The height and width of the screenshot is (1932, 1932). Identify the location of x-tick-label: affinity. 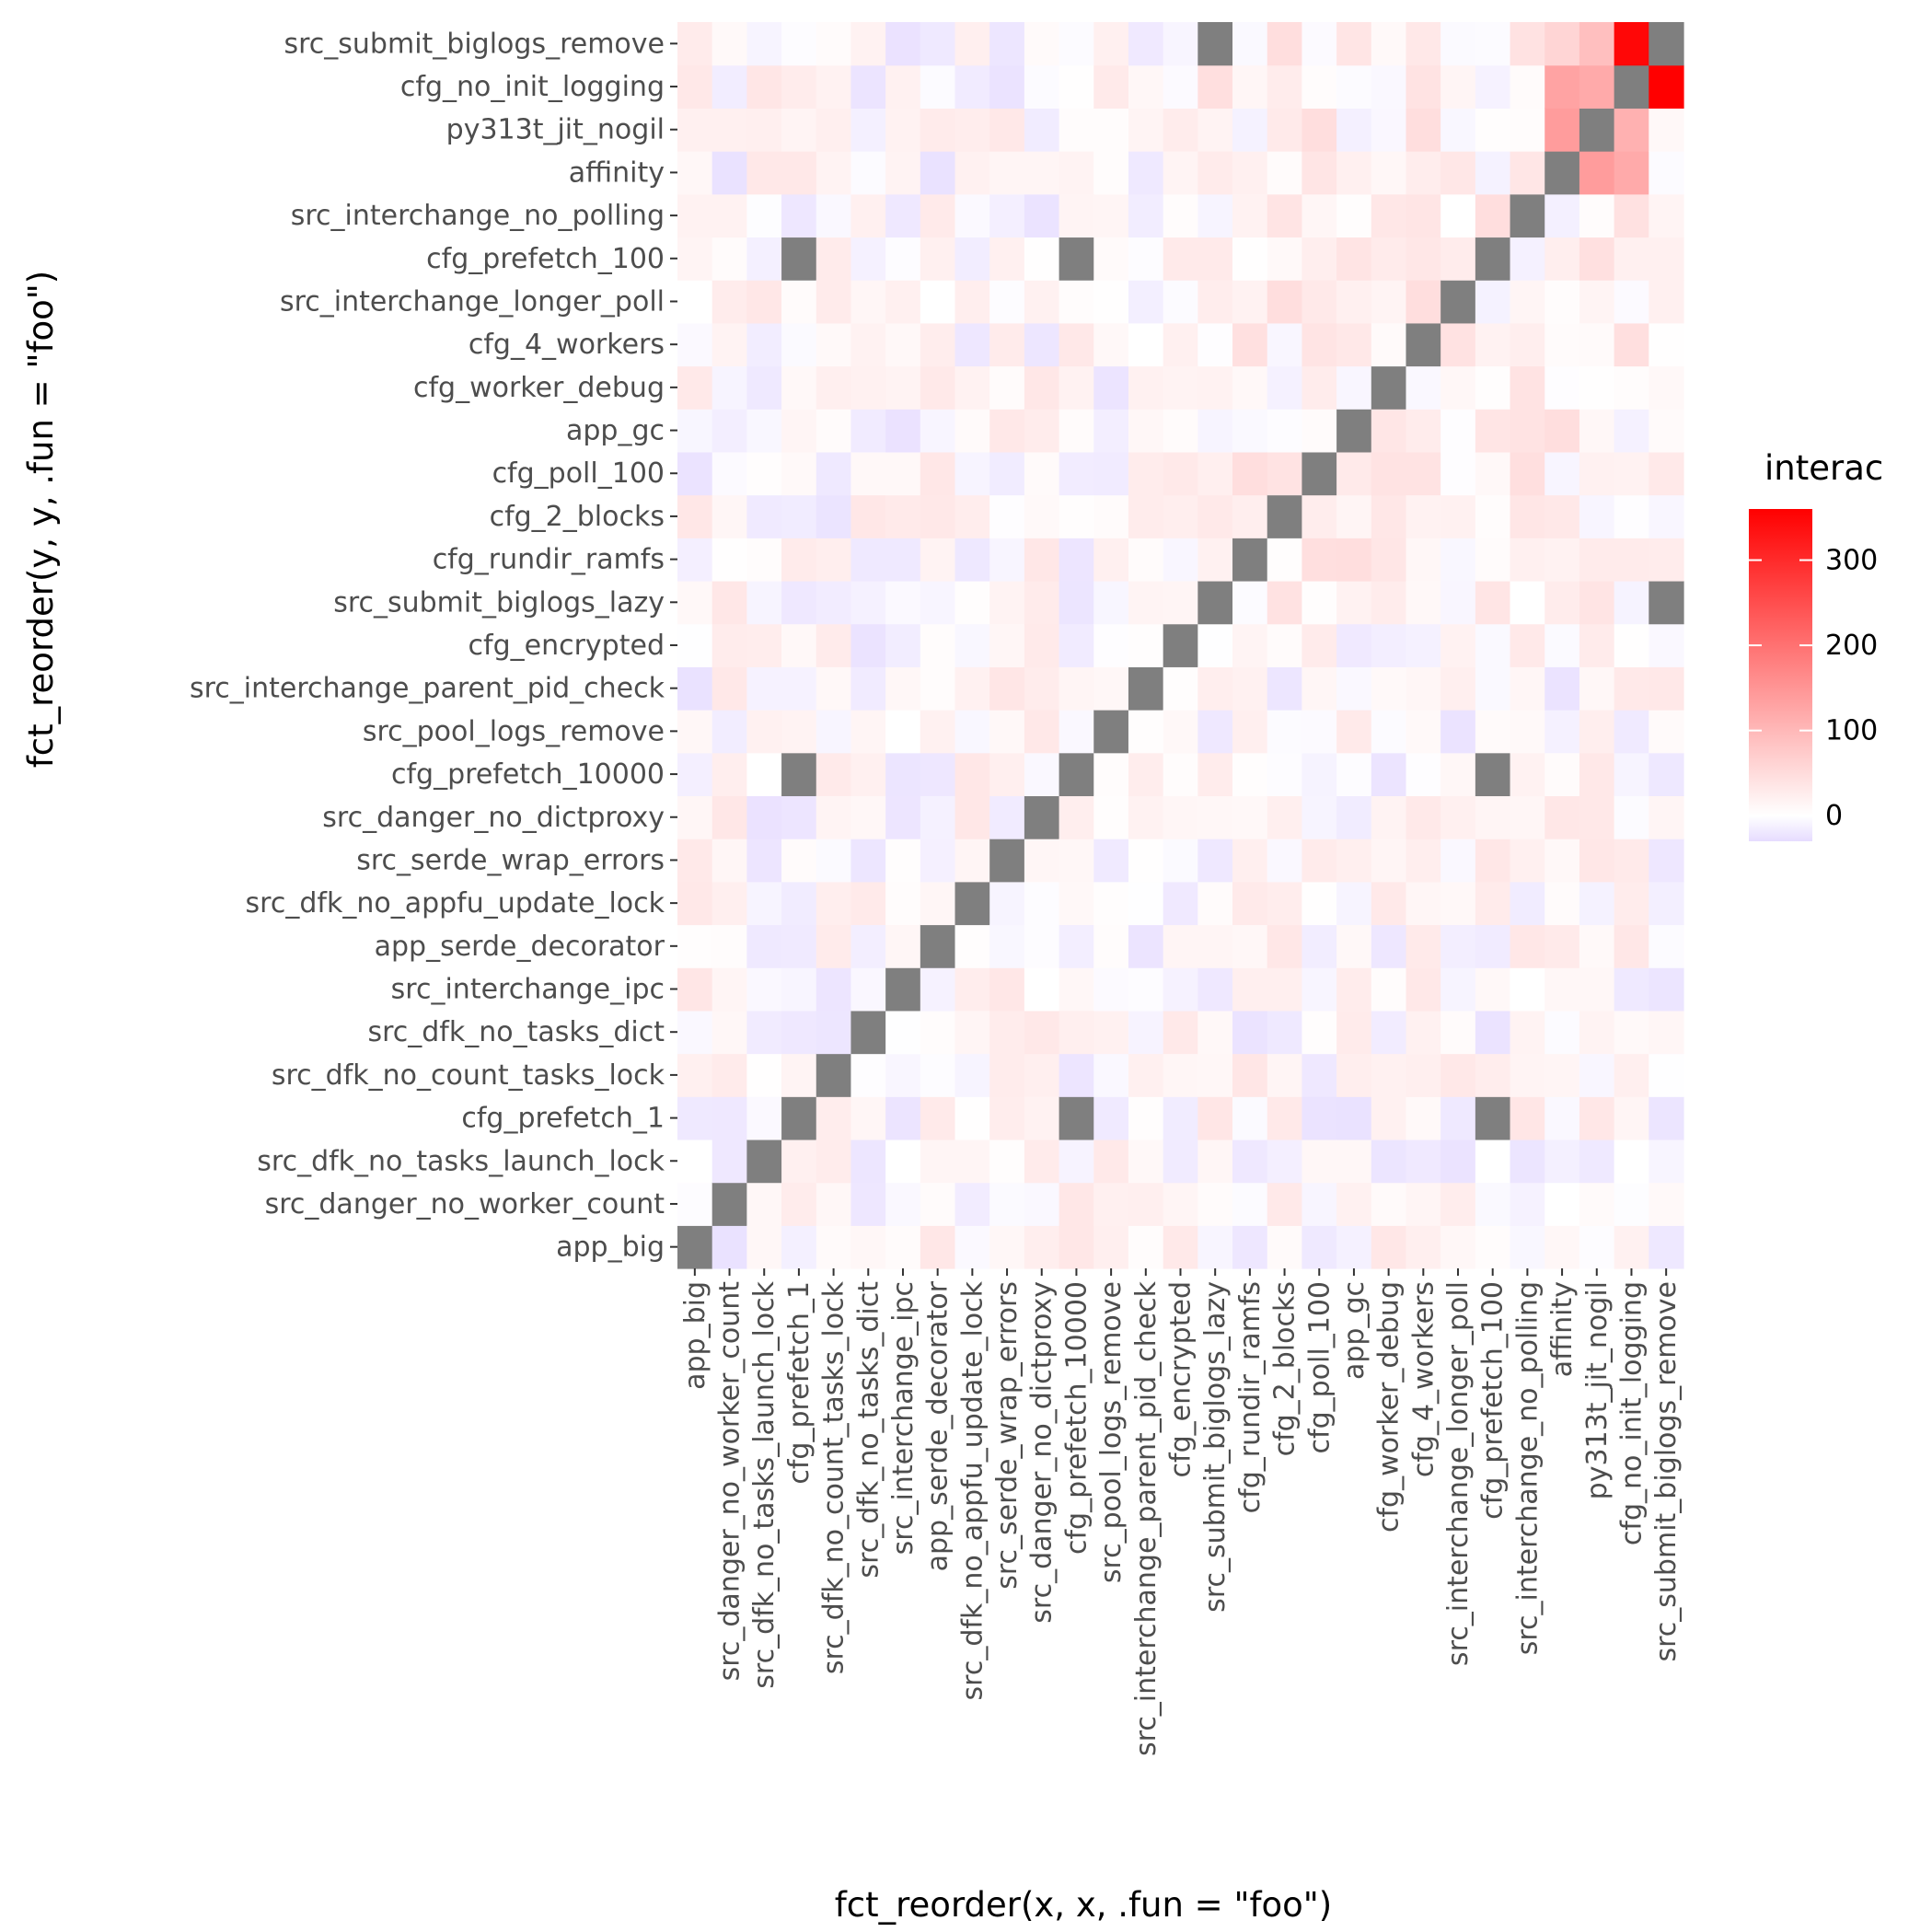
(1562, 1329).